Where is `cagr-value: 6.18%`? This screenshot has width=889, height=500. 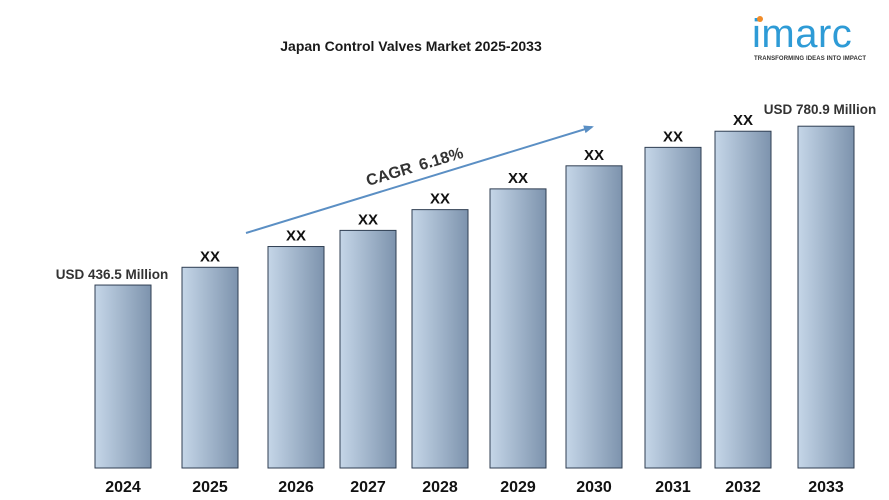
cagr-value: 6.18% is located at coordinates (441, 159).